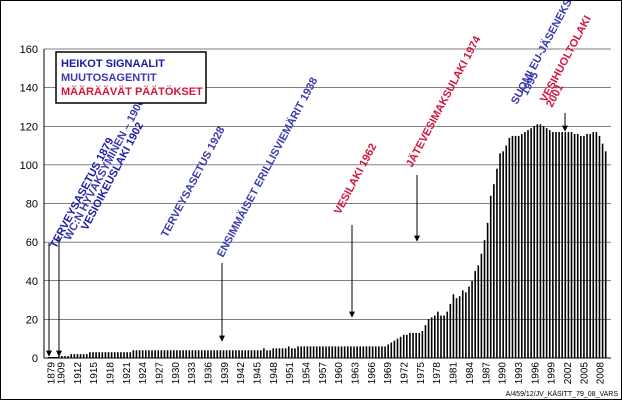 Image resolution: width=622 pixels, height=400 pixels. What do you see at coordinates (241, 373) in the screenshot?
I see `x-tick-label: 1942` at bounding box center [241, 373].